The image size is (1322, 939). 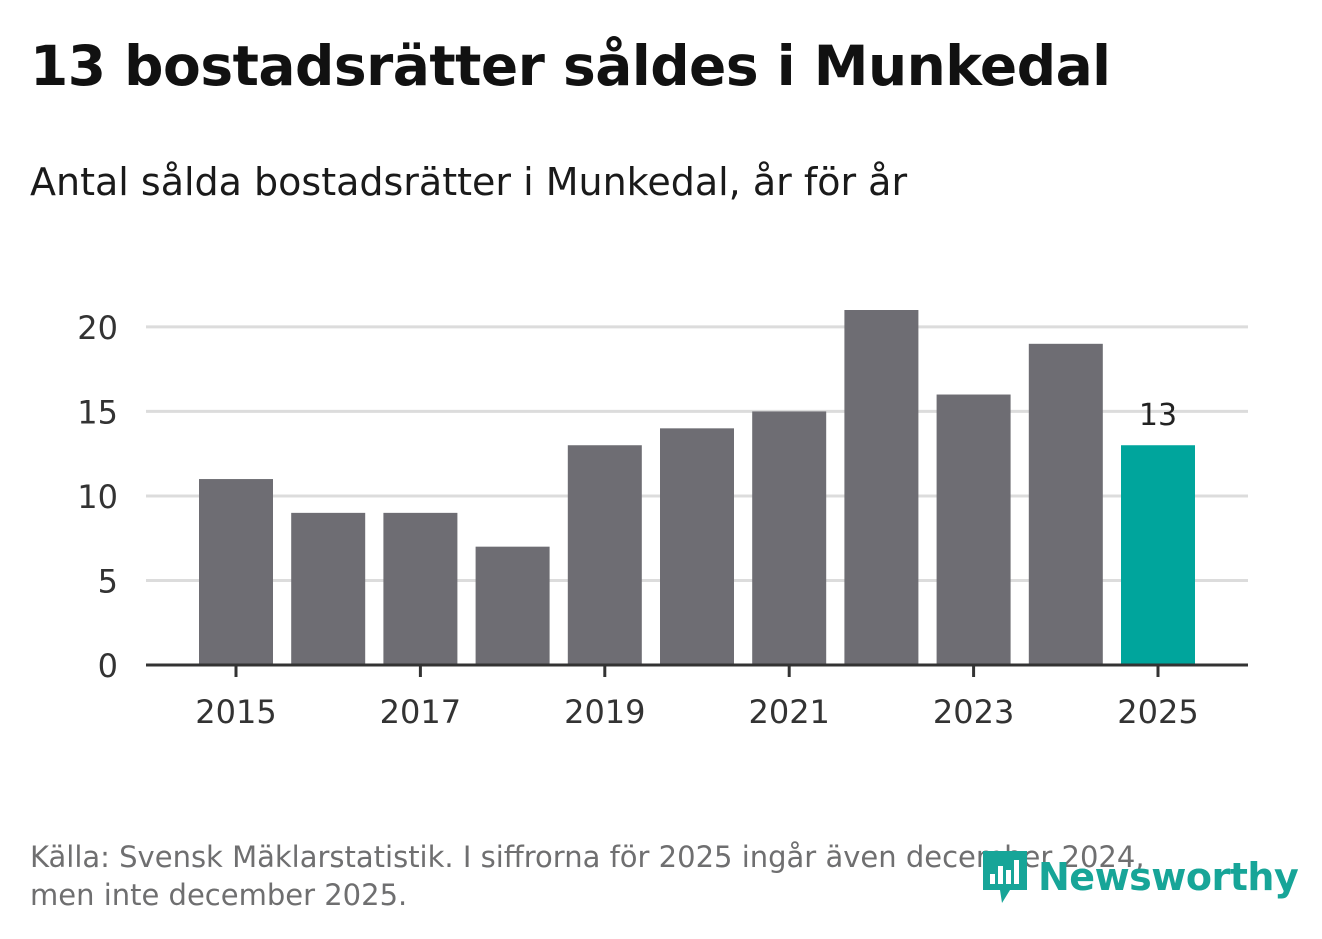 I want to click on bar-2020, so click(x=697, y=546).